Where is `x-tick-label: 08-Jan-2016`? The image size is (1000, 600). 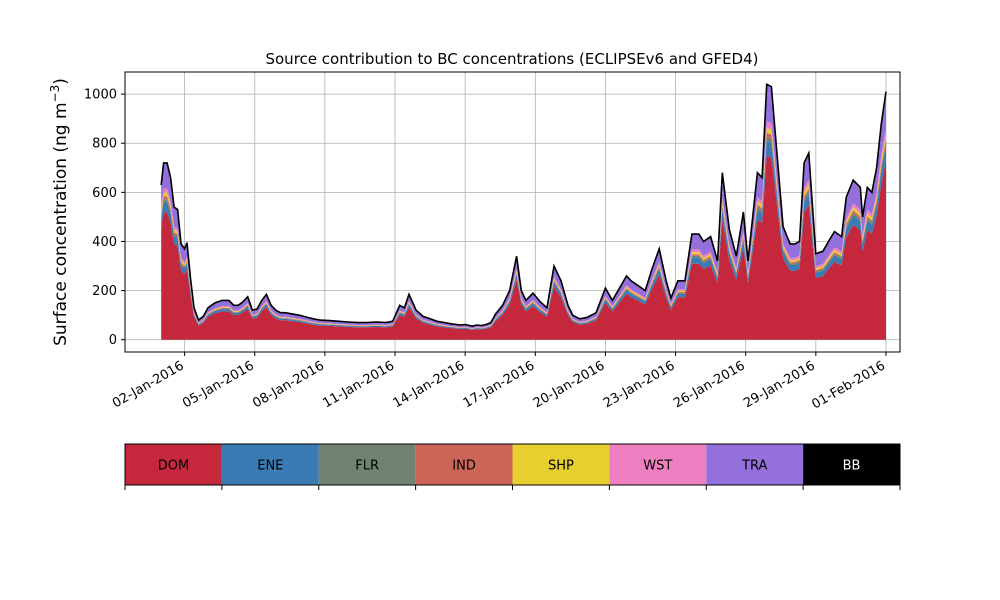 x-tick-label: 08-Jan-2016 is located at coordinates (288, 384).